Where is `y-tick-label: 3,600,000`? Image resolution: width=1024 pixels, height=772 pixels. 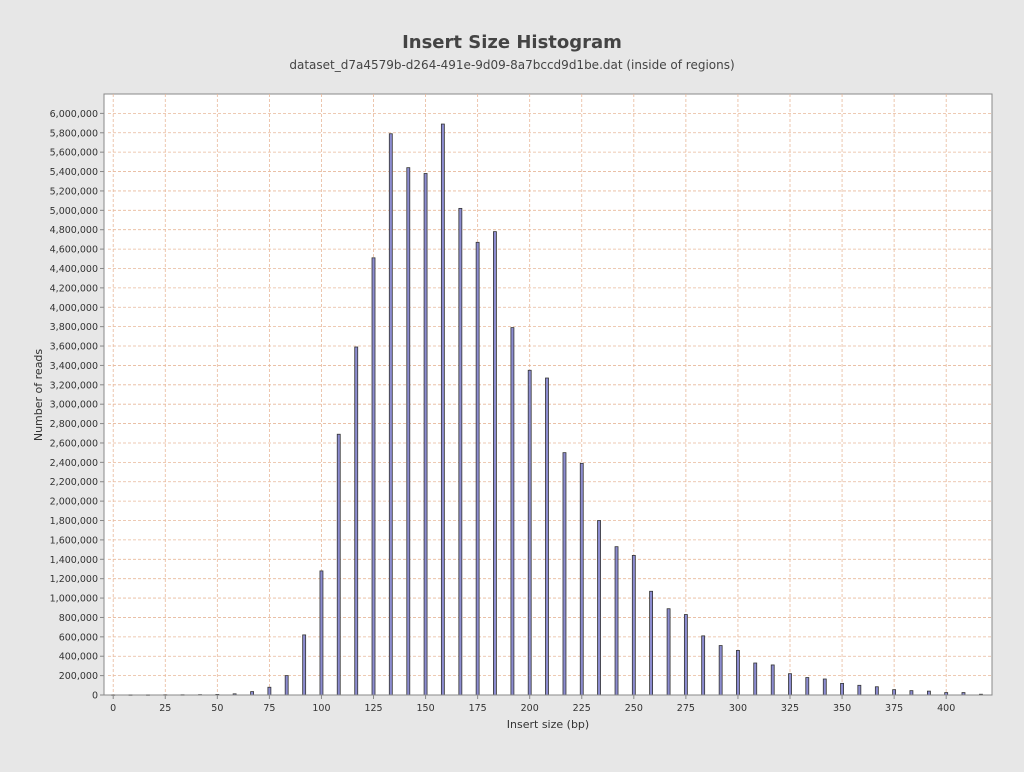 y-tick-label: 3,600,000 is located at coordinates (74, 347).